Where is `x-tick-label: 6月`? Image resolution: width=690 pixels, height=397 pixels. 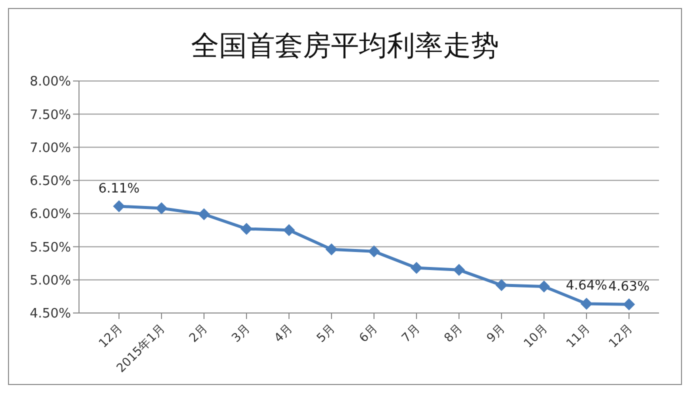
x-tick-label: 6月 is located at coordinates (368, 333).